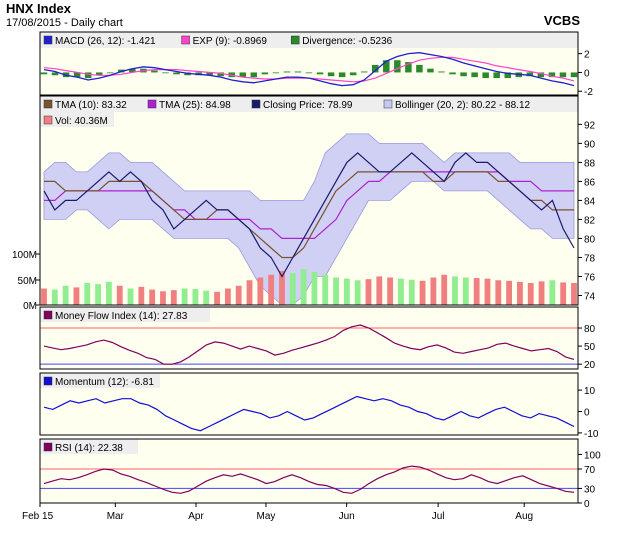 This screenshot has width=620, height=535. What do you see at coordinates (587, 413) in the screenshot?
I see `momentum-tick-label: 0` at bounding box center [587, 413].